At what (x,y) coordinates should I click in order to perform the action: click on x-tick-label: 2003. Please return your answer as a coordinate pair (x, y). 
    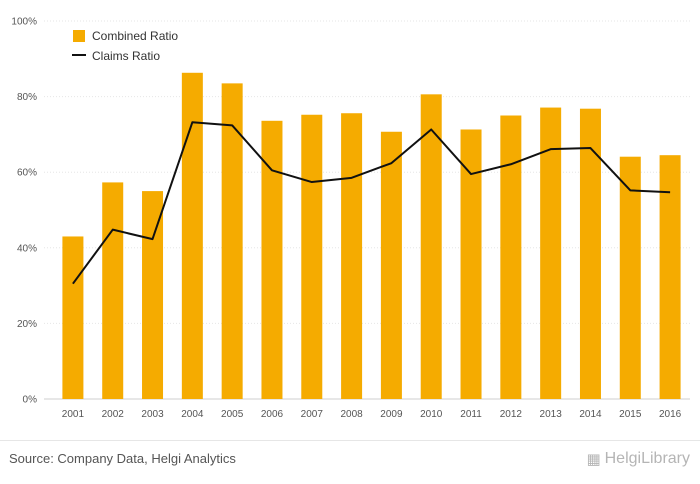
    Looking at the image, I should click on (152, 414).